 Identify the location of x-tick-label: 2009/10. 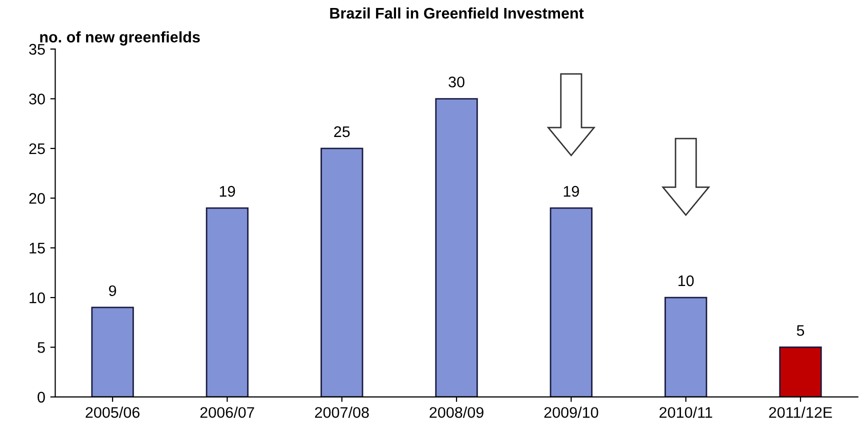
(571, 412).